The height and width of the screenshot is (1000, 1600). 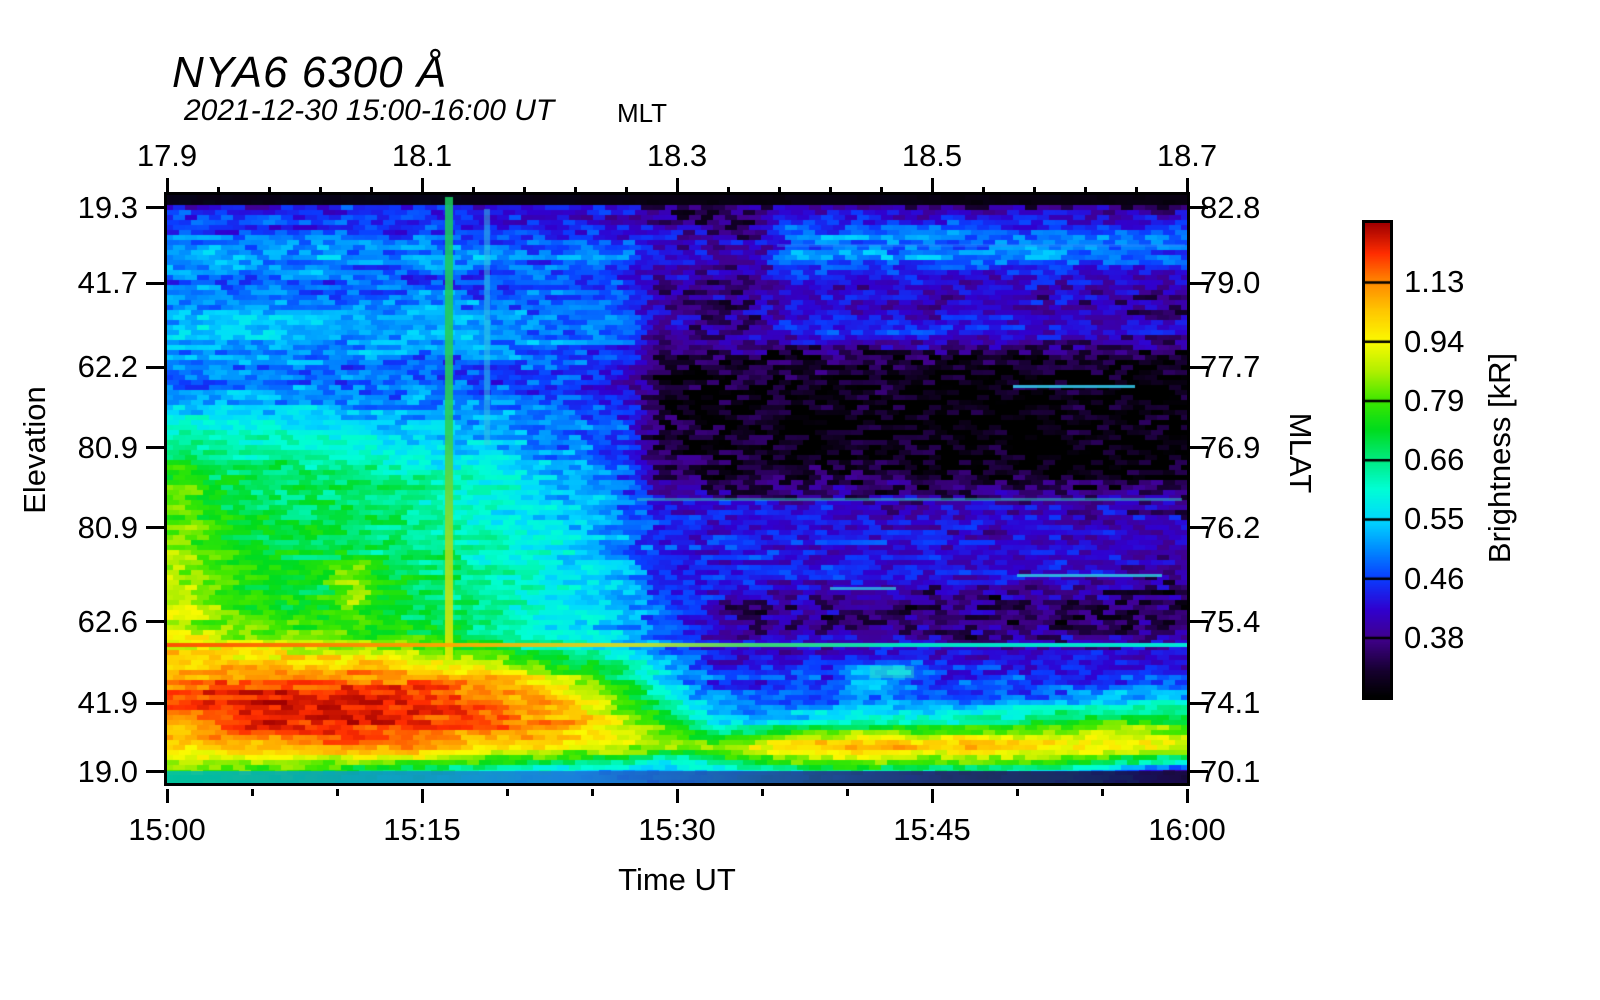 What do you see at coordinates (1434, 519) in the screenshot?
I see `colorbar-tick-label: 0.55` at bounding box center [1434, 519].